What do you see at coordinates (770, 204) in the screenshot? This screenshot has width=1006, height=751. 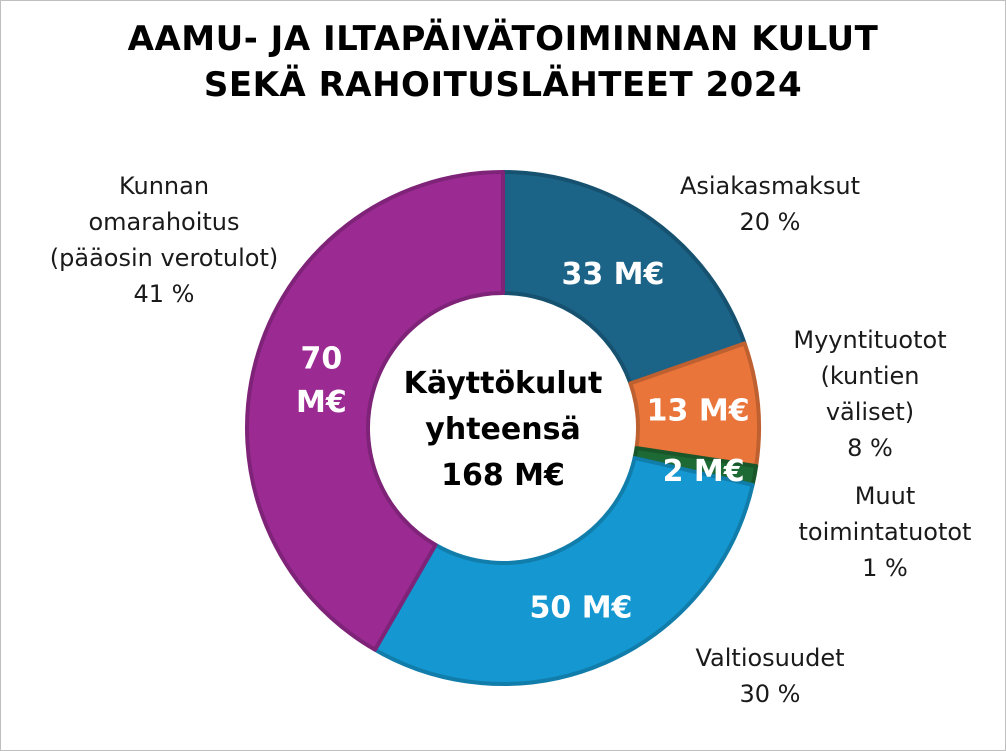 I see `label-asiakasmaksut: Asiakasmaksut 20 %` at bounding box center [770, 204].